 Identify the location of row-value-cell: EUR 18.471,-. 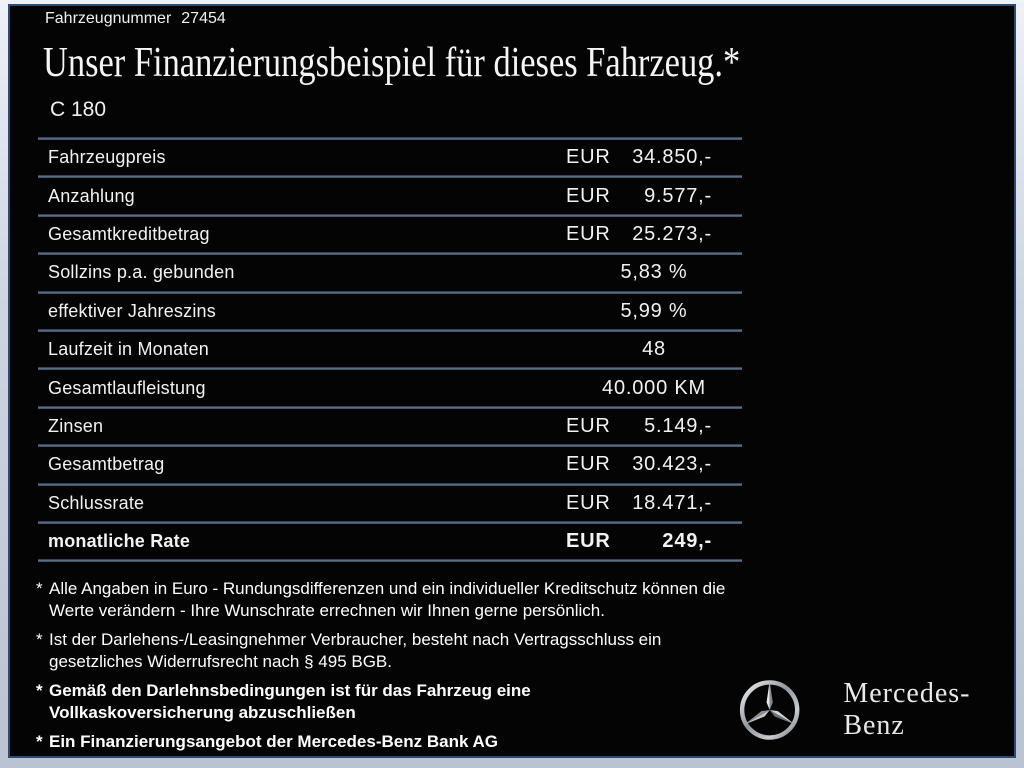
(647, 503).